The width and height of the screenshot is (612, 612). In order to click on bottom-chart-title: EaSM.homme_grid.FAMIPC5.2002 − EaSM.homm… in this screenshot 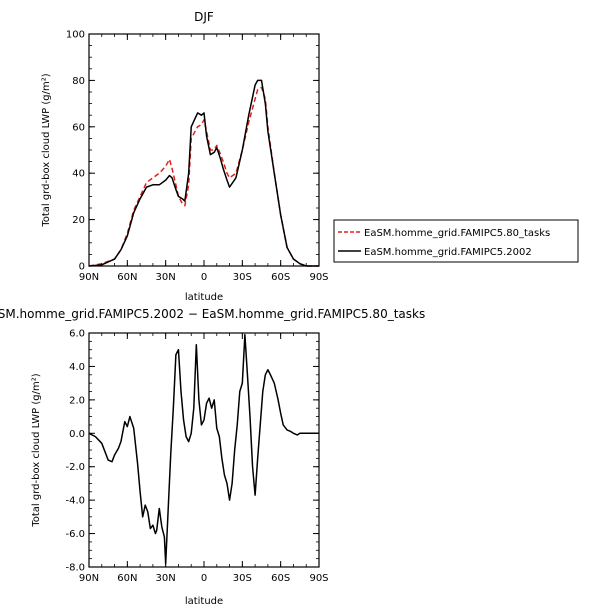, I will do `click(212, 314)`.